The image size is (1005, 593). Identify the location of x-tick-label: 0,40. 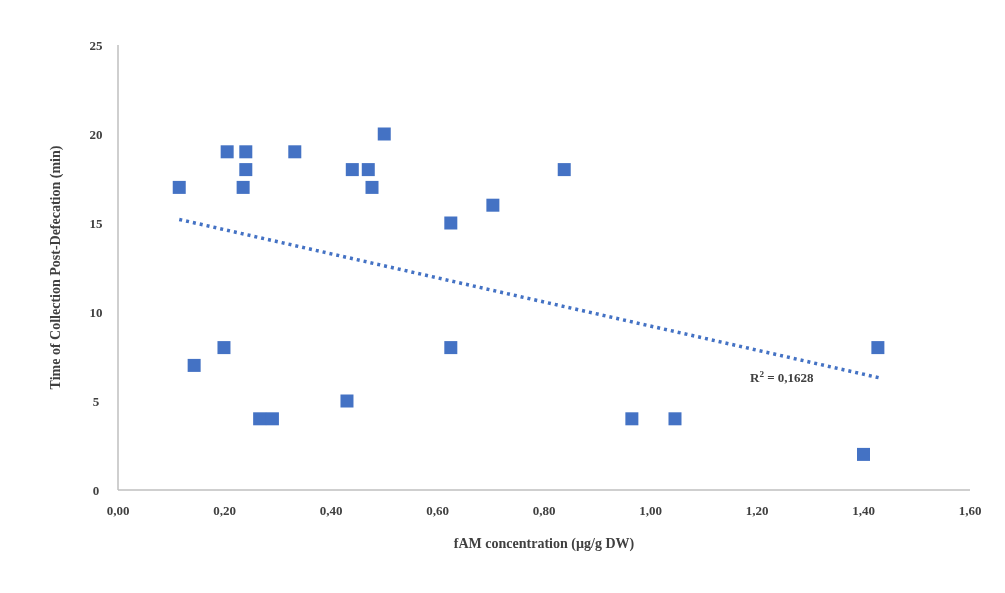
(331, 510).